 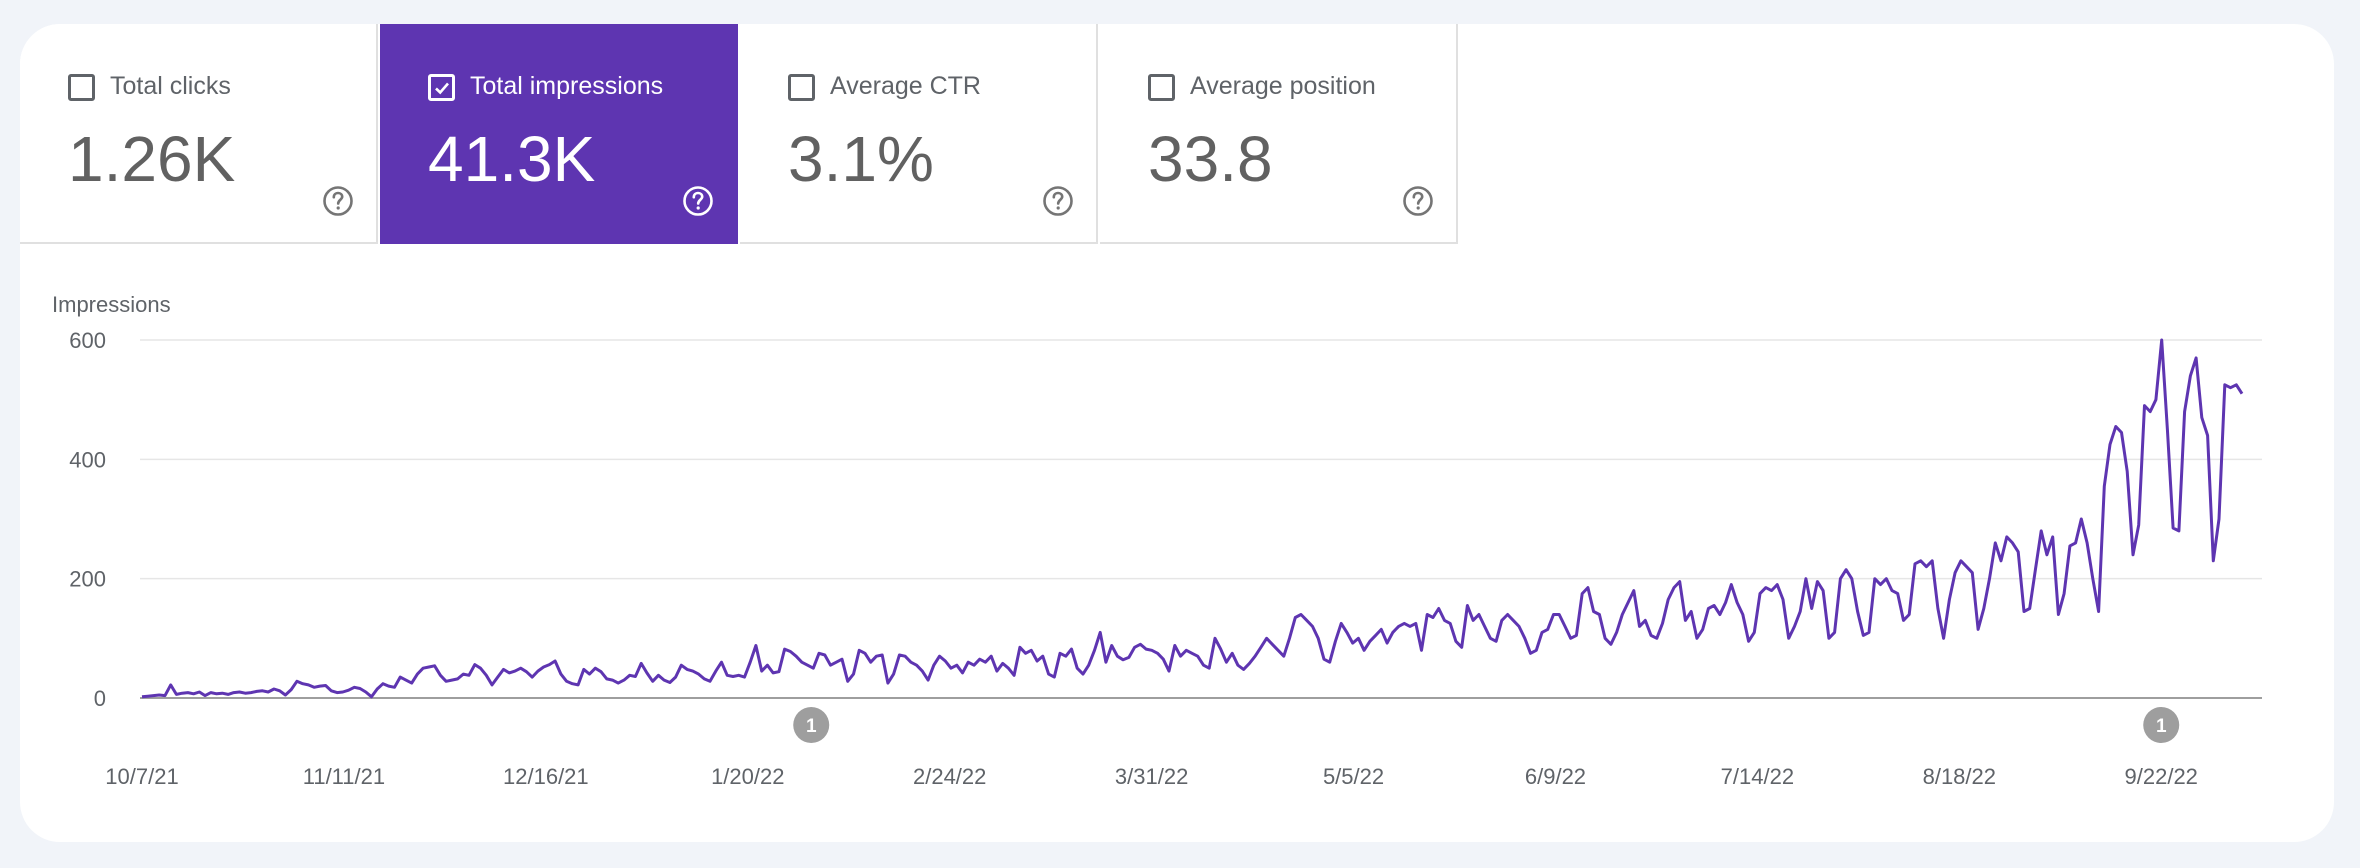 What do you see at coordinates (170, 86) in the screenshot?
I see `metric-label: Total clicks` at bounding box center [170, 86].